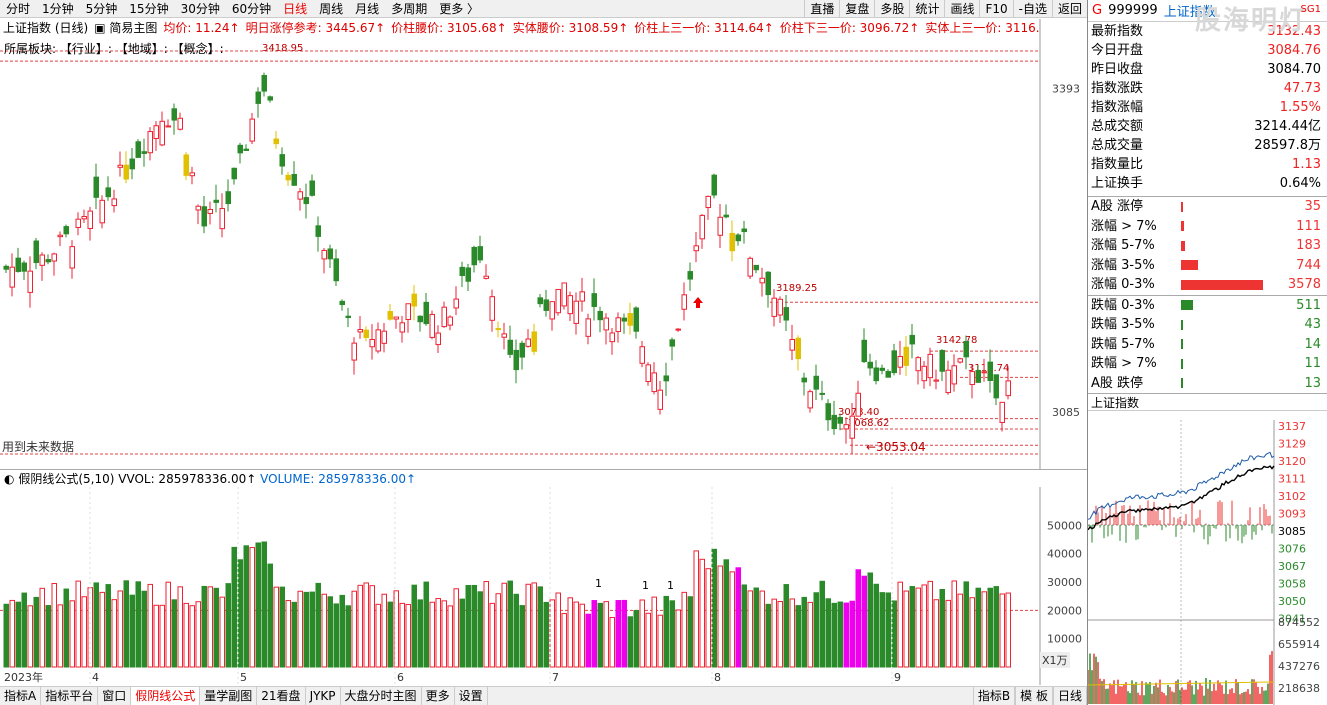 This screenshot has width=1327, height=705. What do you see at coordinates (471, 696) in the screenshot?
I see `bottom-tab: 设置` at bounding box center [471, 696].